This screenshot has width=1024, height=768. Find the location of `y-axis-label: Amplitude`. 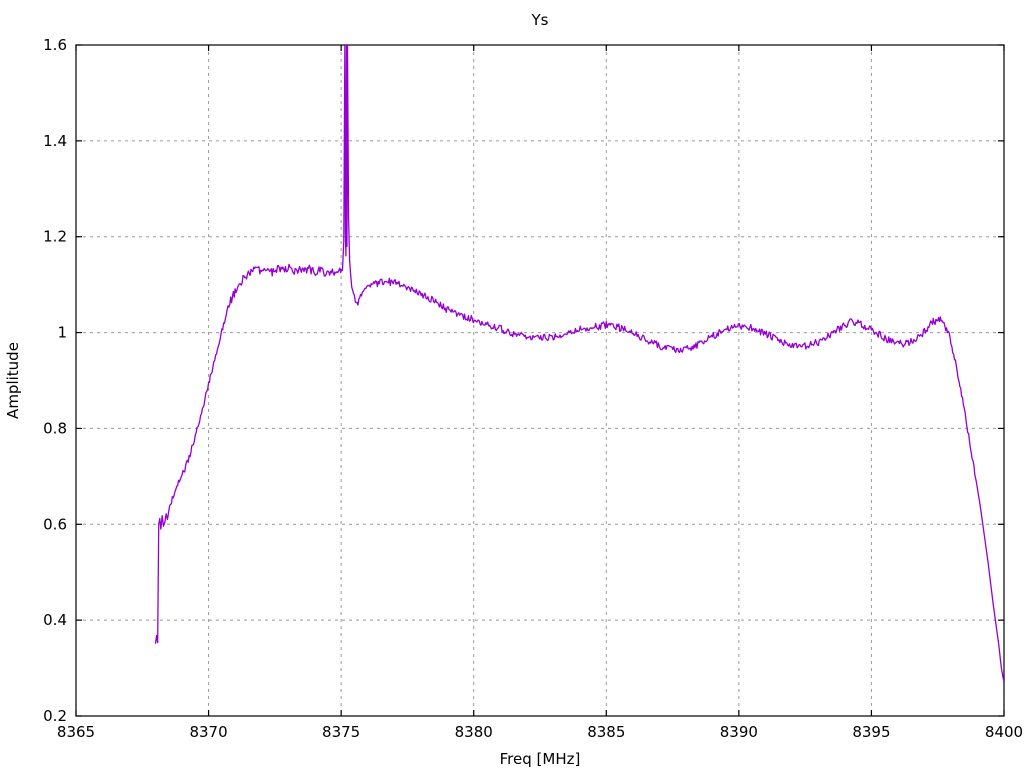

y-axis-label: Amplitude is located at coordinates (13, 380).